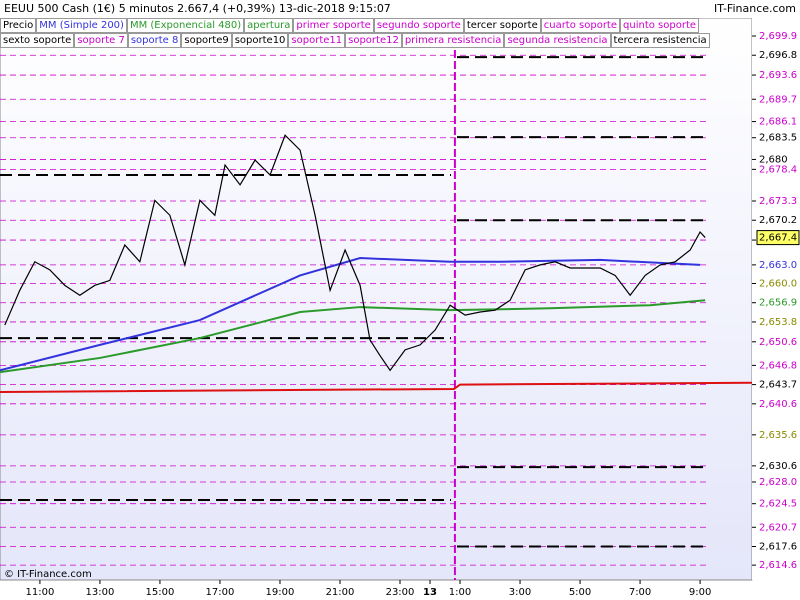 This screenshot has height=600, width=800. What do you see at coordinates (502, 25) in the screenshot?
I see `legend-item: tercer soporte` at bounding box center [502, 25].